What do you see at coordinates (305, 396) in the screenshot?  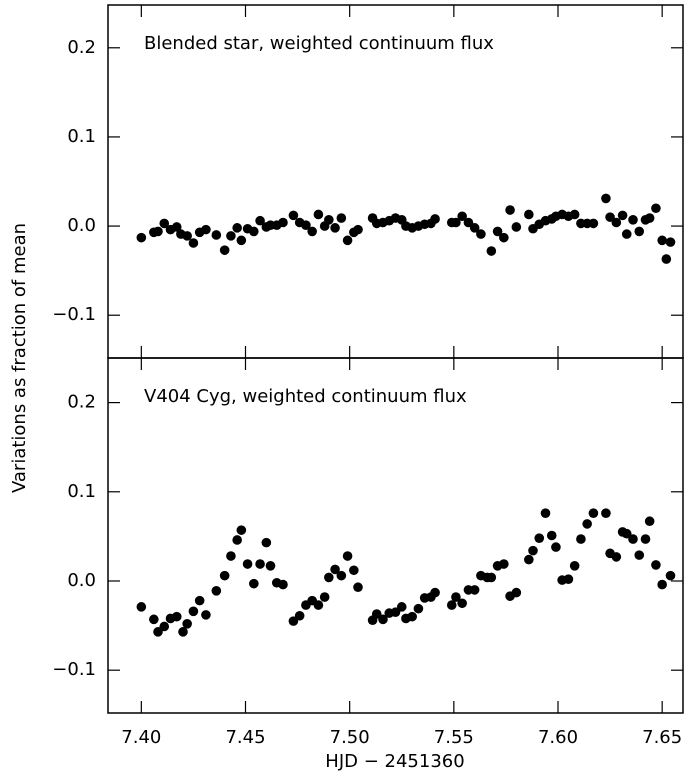 I see `panel-title: V404 Cyg, weighted continuum flux` at bounding box center [305, 396].